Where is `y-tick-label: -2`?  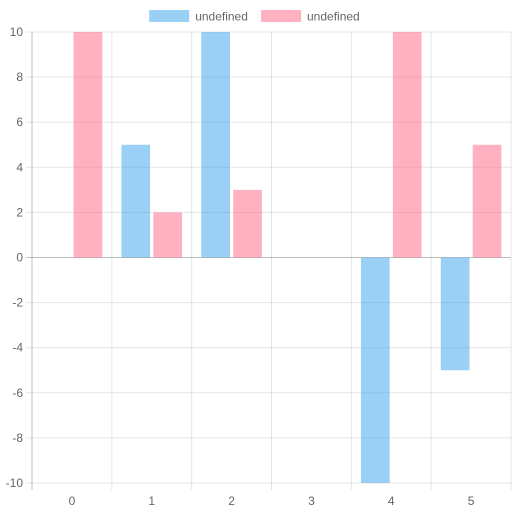
y-tick-label: -2 is located at coordinates (17, 303).